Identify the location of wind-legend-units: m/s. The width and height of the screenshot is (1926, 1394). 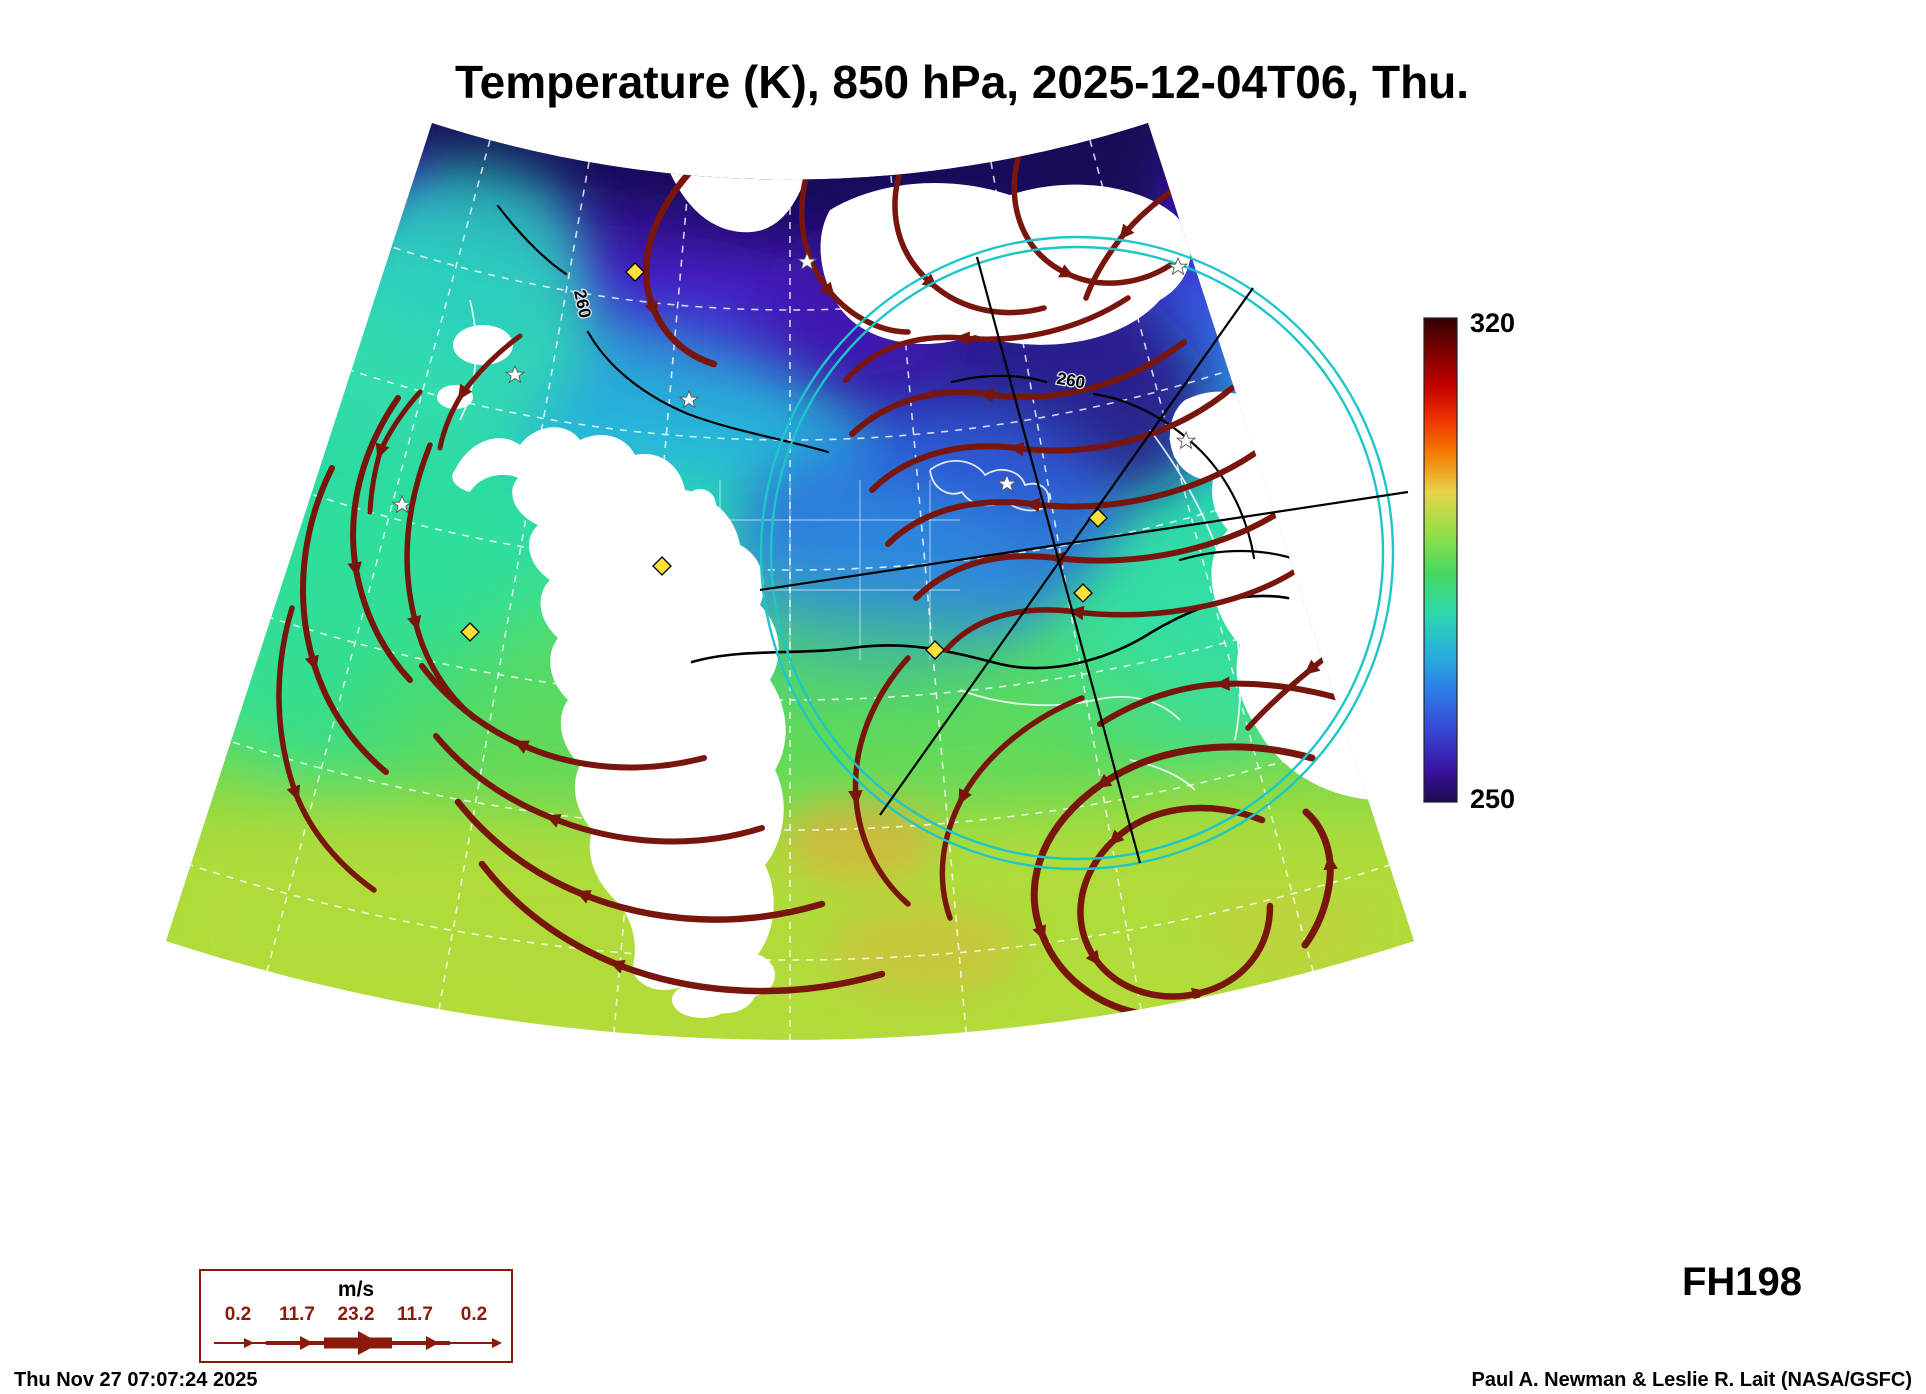
(356, 1289).